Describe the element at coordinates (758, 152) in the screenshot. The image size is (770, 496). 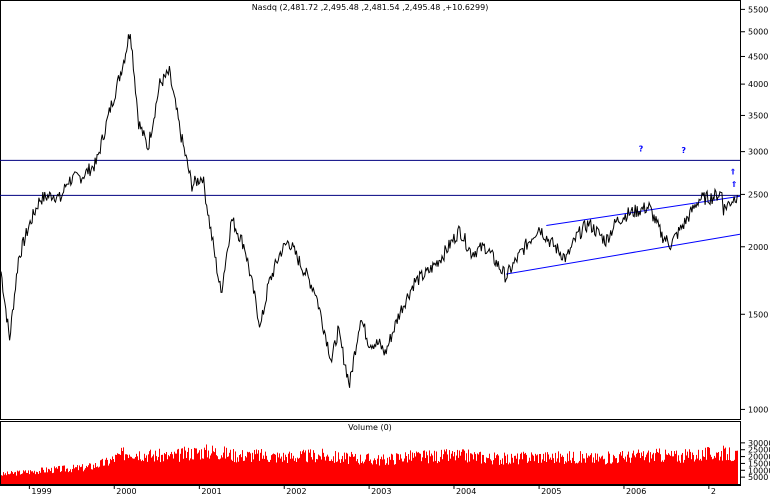
I see `price-tick-label: 3000` at that location.